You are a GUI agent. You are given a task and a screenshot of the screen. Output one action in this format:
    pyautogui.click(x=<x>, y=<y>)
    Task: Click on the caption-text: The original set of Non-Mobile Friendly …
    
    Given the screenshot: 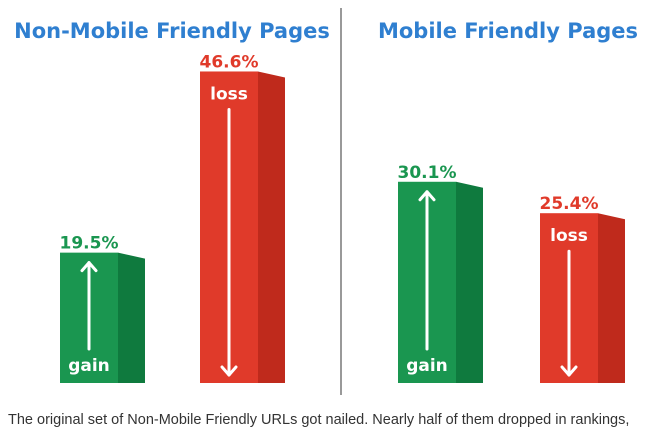 What is the action you would take?
    pyautogui.click(x=319, y=420)
    